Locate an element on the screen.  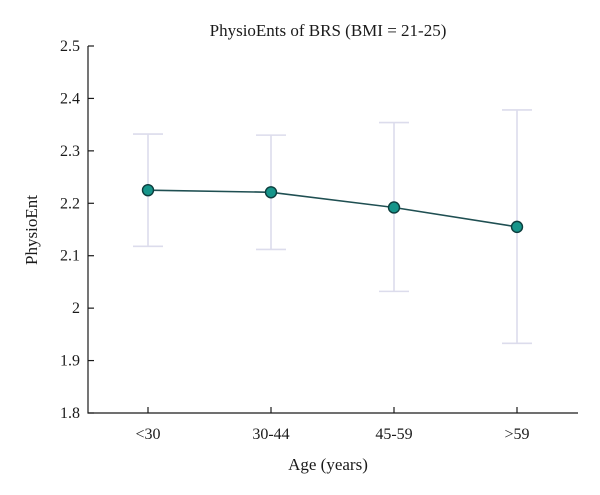
x-ticks: <30 30-44 45-59 >59 is located at coordinates (332, 425).